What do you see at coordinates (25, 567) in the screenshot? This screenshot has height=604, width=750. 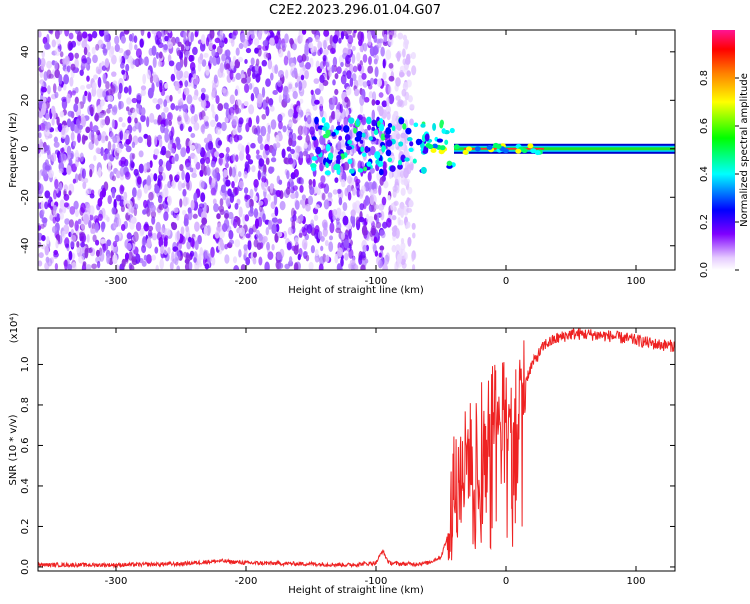 I see `y-tick-label: 0.0` at bounding box center [25, 567].